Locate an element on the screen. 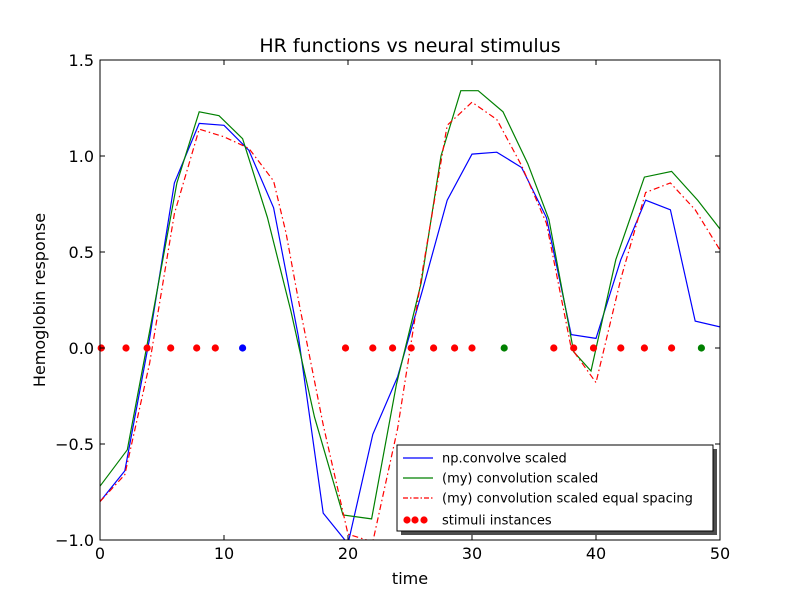  y-tick-label: 1.5 is located at coordinates (81, 60).